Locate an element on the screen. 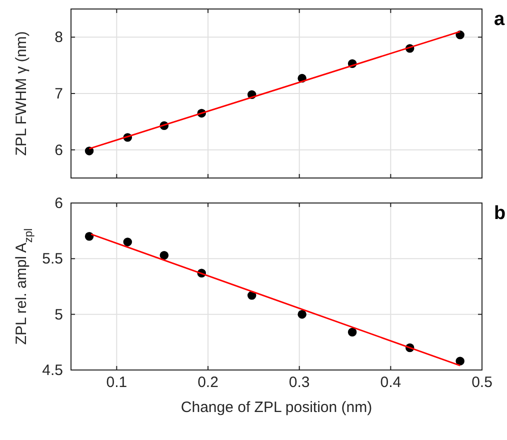 This screenshot has width=507, height=440. x-tick-label: 0.5 is located at coordinates (482, 382).